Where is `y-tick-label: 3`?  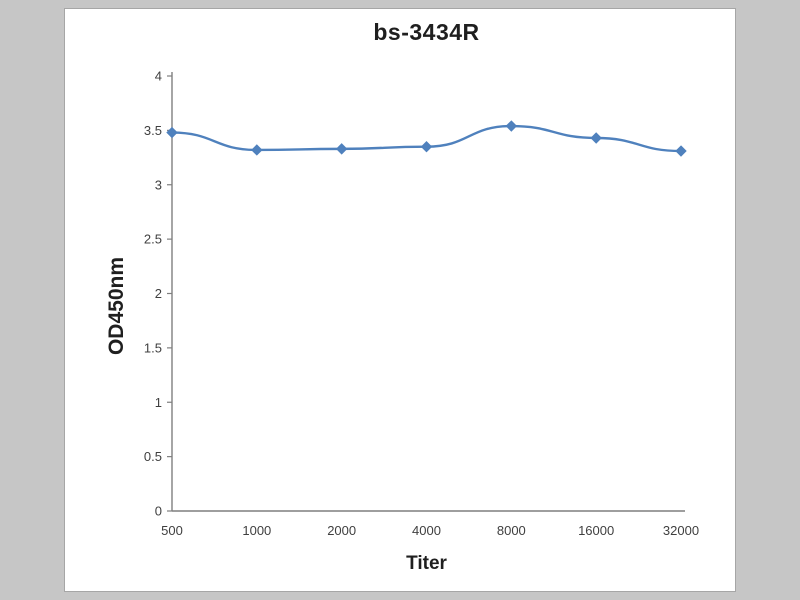
y-tick-label: 3 is located at coordinates (158, 184).